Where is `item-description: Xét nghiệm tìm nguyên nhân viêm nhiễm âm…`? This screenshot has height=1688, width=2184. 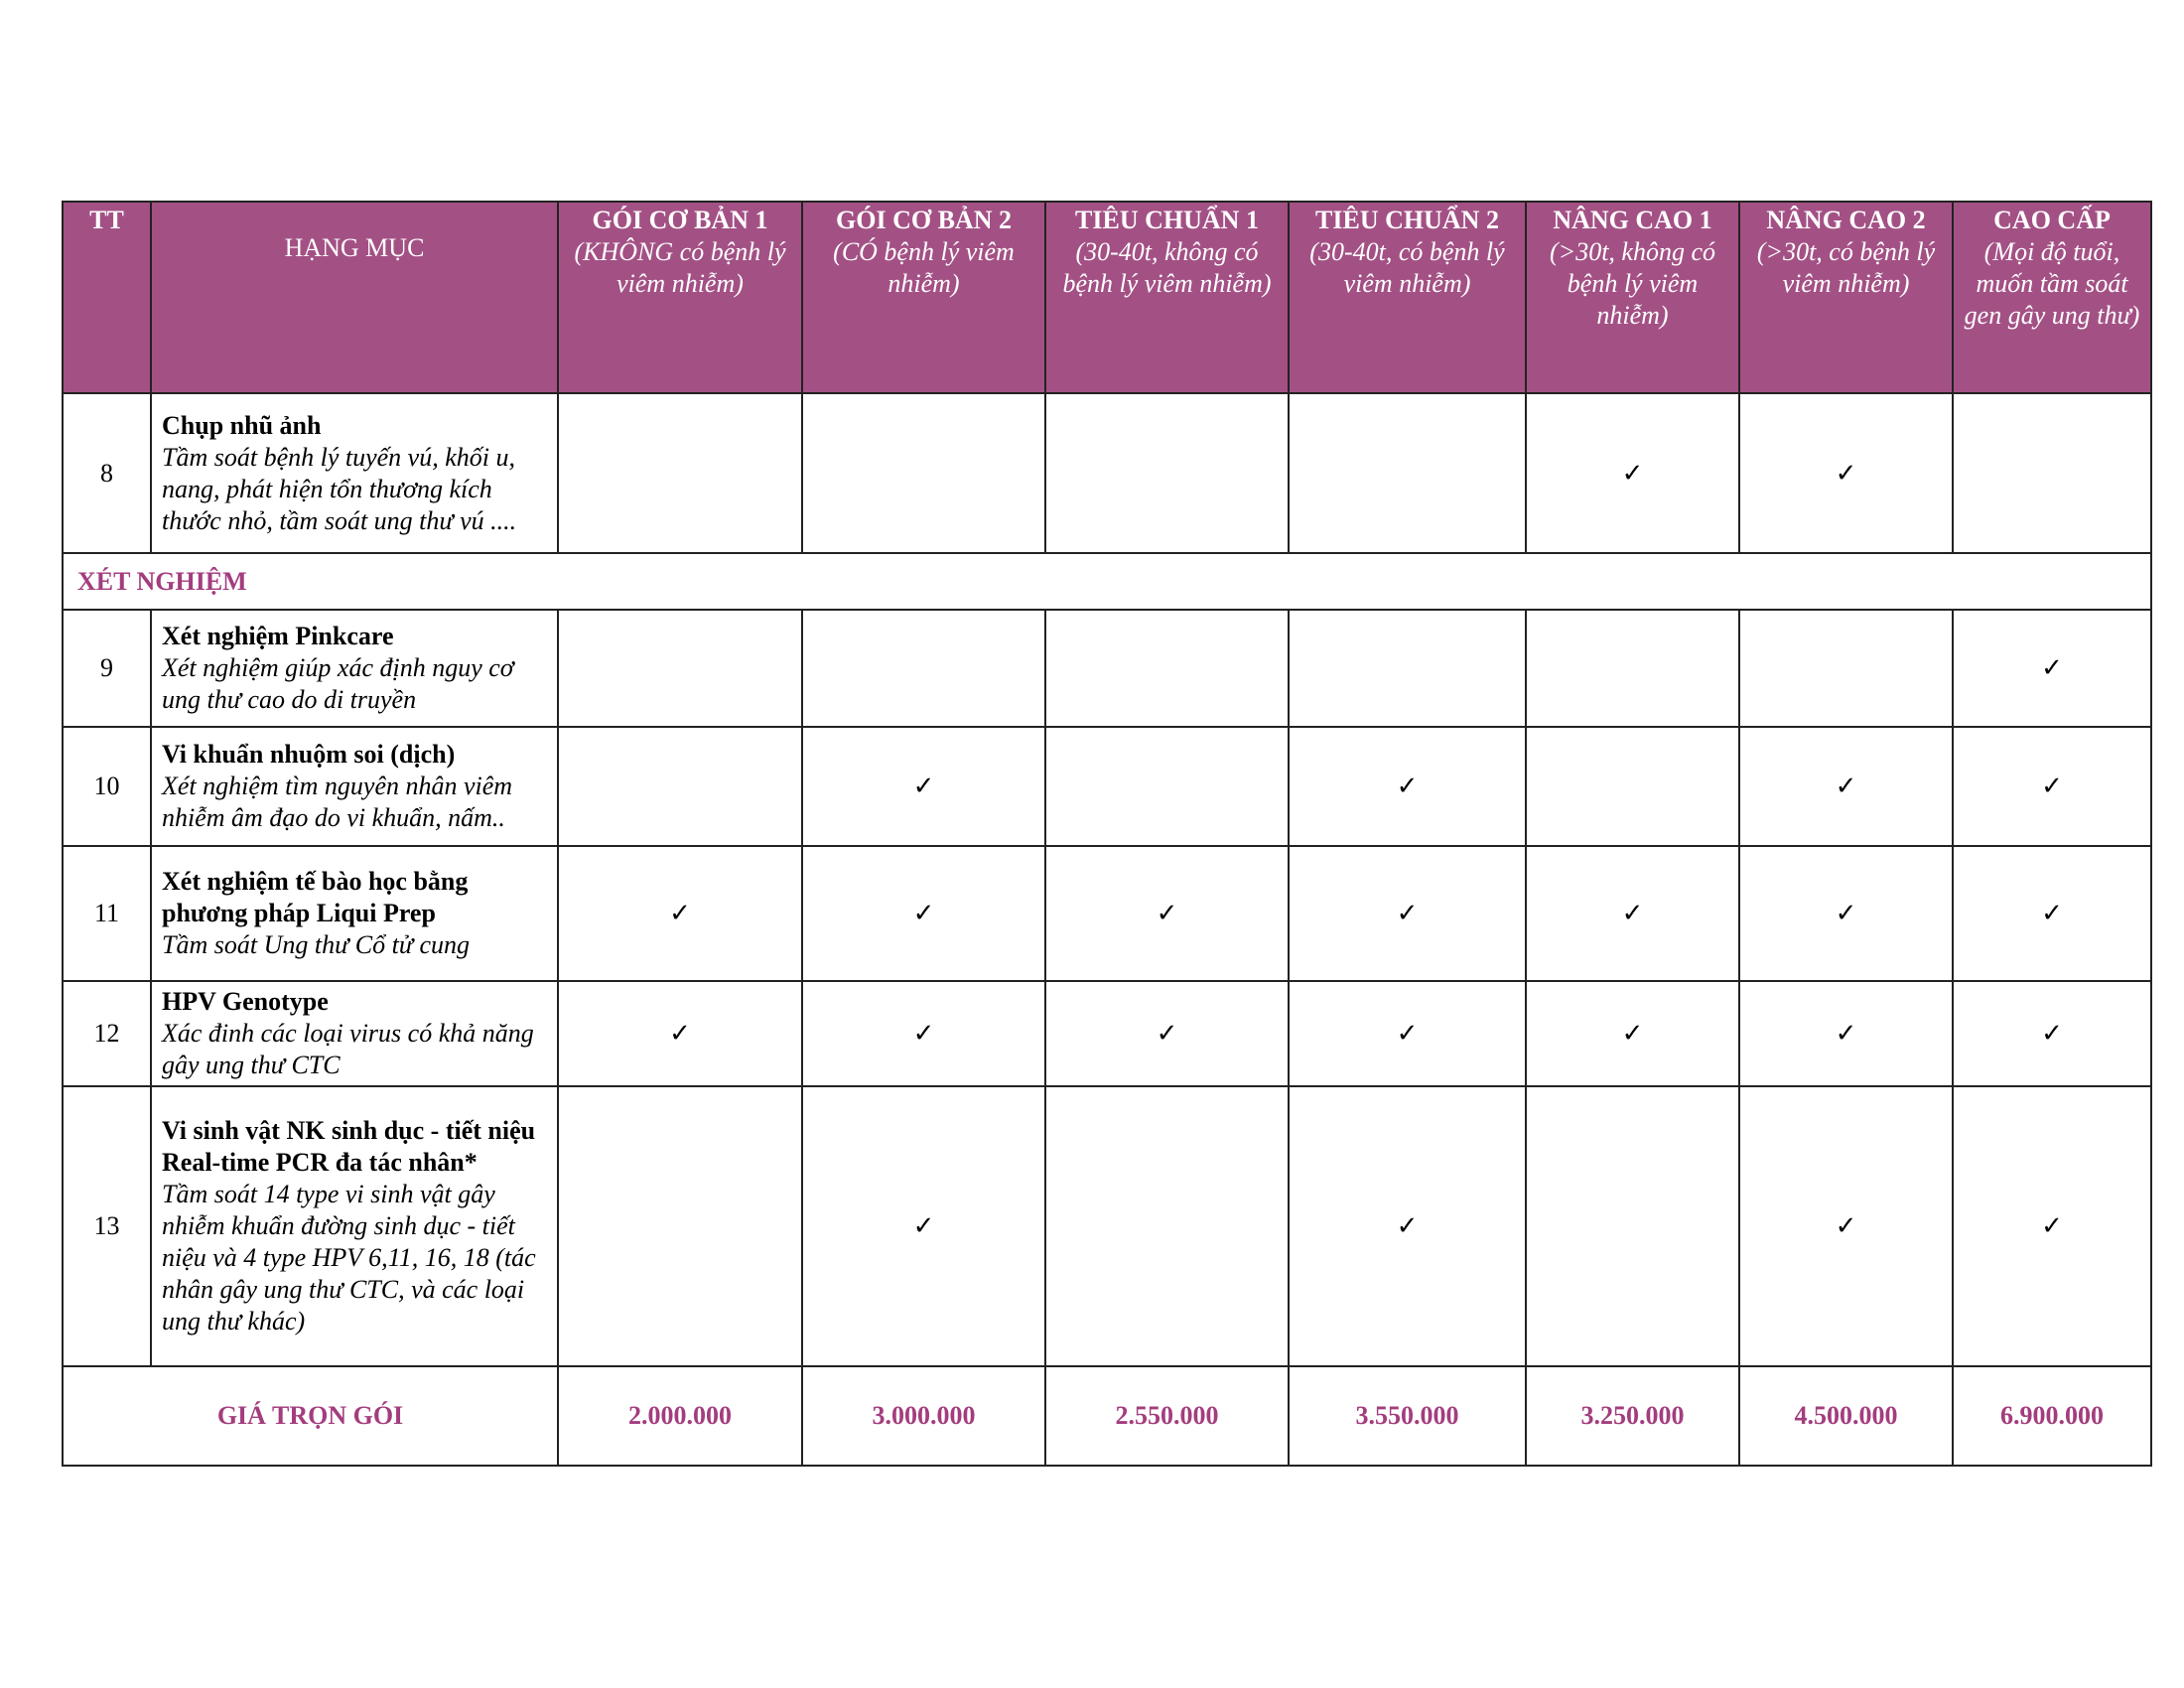 item-description: Xét nghiệm tìm nguyên nhân viêm nhiễm âm… is located at coordinates (337, 802).